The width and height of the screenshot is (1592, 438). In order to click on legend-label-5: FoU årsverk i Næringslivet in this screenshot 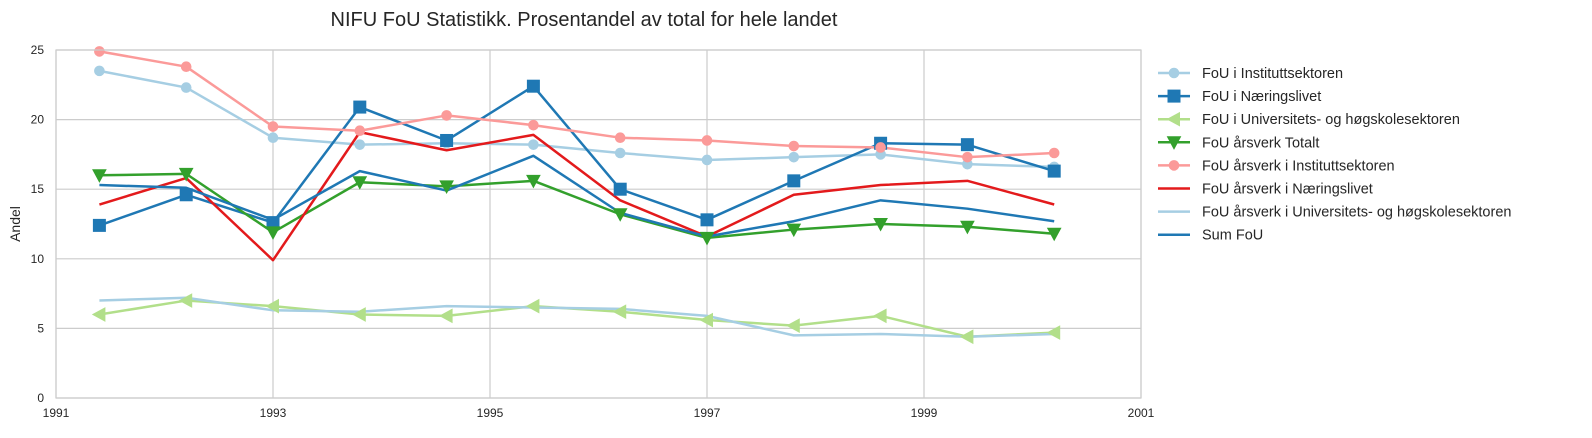, I will do `click(1287, 190)`.